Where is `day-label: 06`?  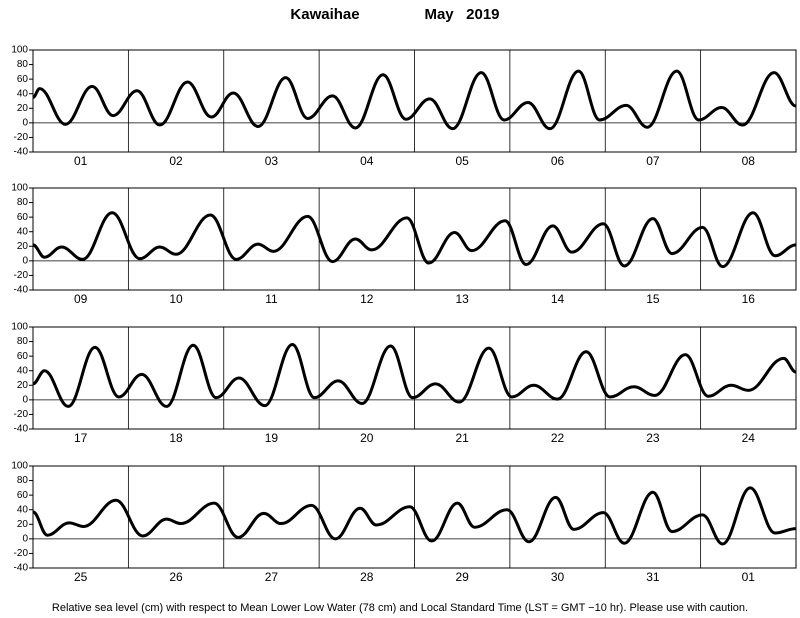 day-label: 06 is located at coordinates (558, 161).